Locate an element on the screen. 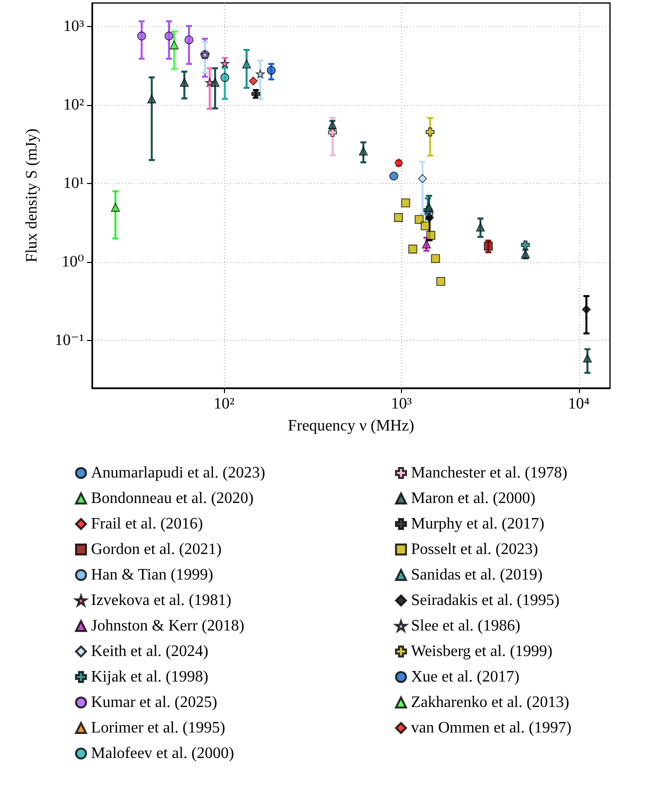  legend-label: Bondonneau et al. (2020) is located at coordinates (172, 498).